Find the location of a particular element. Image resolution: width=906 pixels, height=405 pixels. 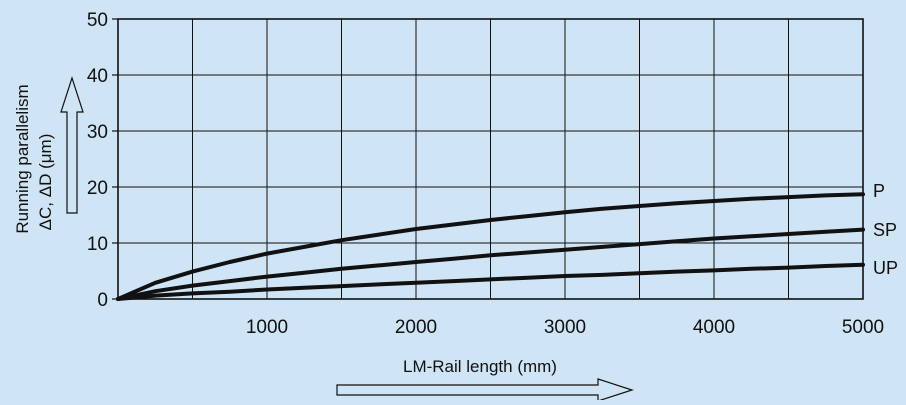

x-axis-arrow-icon is located at coordinates (485, 390).